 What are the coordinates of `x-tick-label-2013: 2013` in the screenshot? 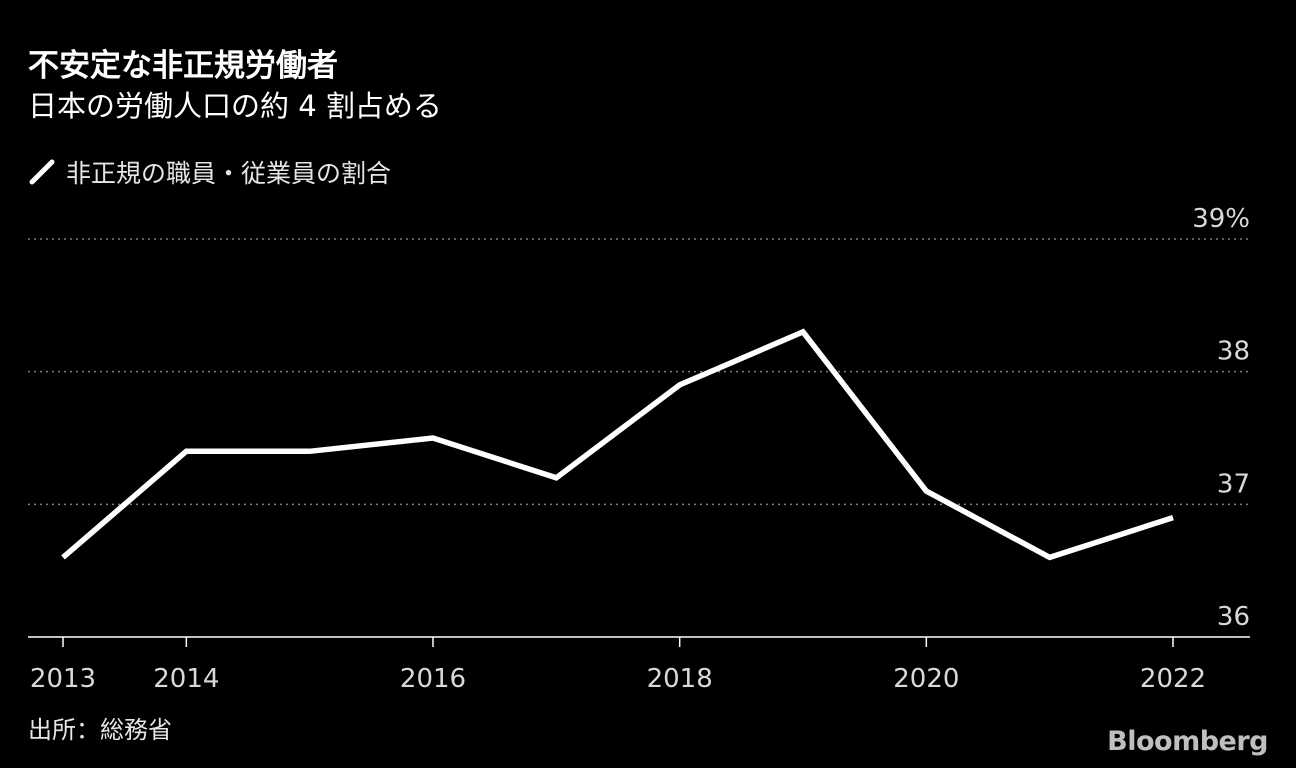 It's located at (63, 679).